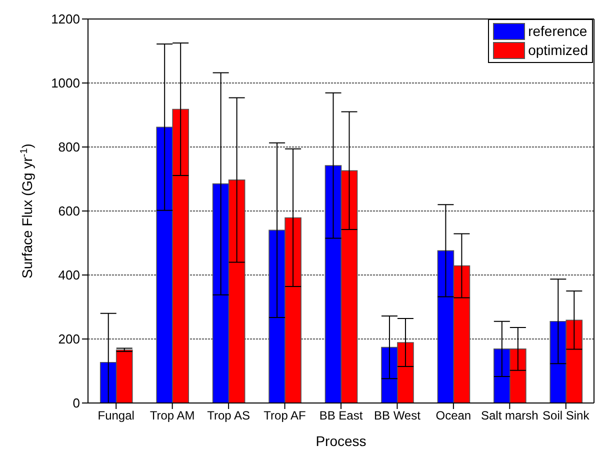 This screenshot has width=609, height=466. I want to click on x-tick-label: Salt marsh, so click(509, 415).